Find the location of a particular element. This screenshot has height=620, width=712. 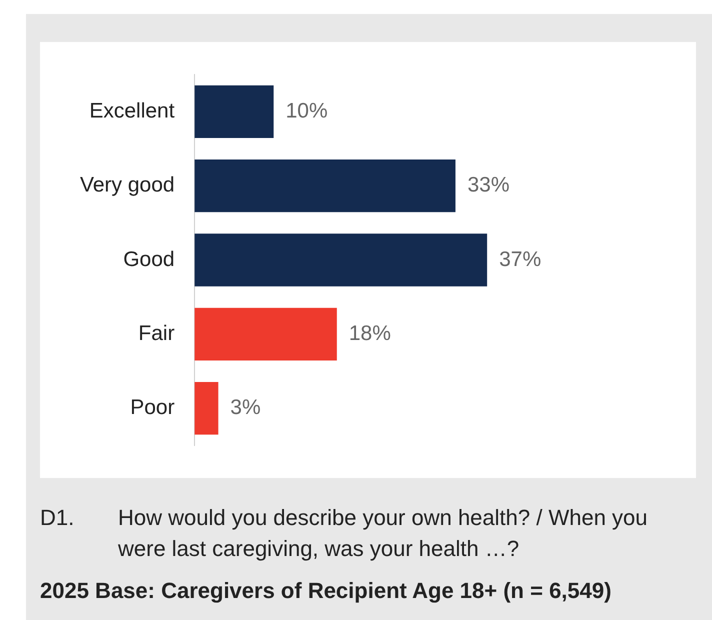

y-tick-label: Very good is located at coordinates (127, 185).